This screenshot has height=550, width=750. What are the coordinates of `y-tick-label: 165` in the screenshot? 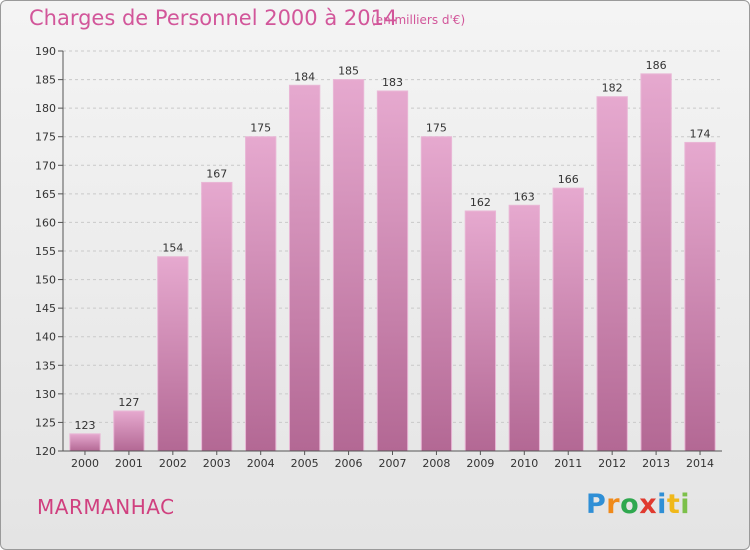 It's located at (45, 194).